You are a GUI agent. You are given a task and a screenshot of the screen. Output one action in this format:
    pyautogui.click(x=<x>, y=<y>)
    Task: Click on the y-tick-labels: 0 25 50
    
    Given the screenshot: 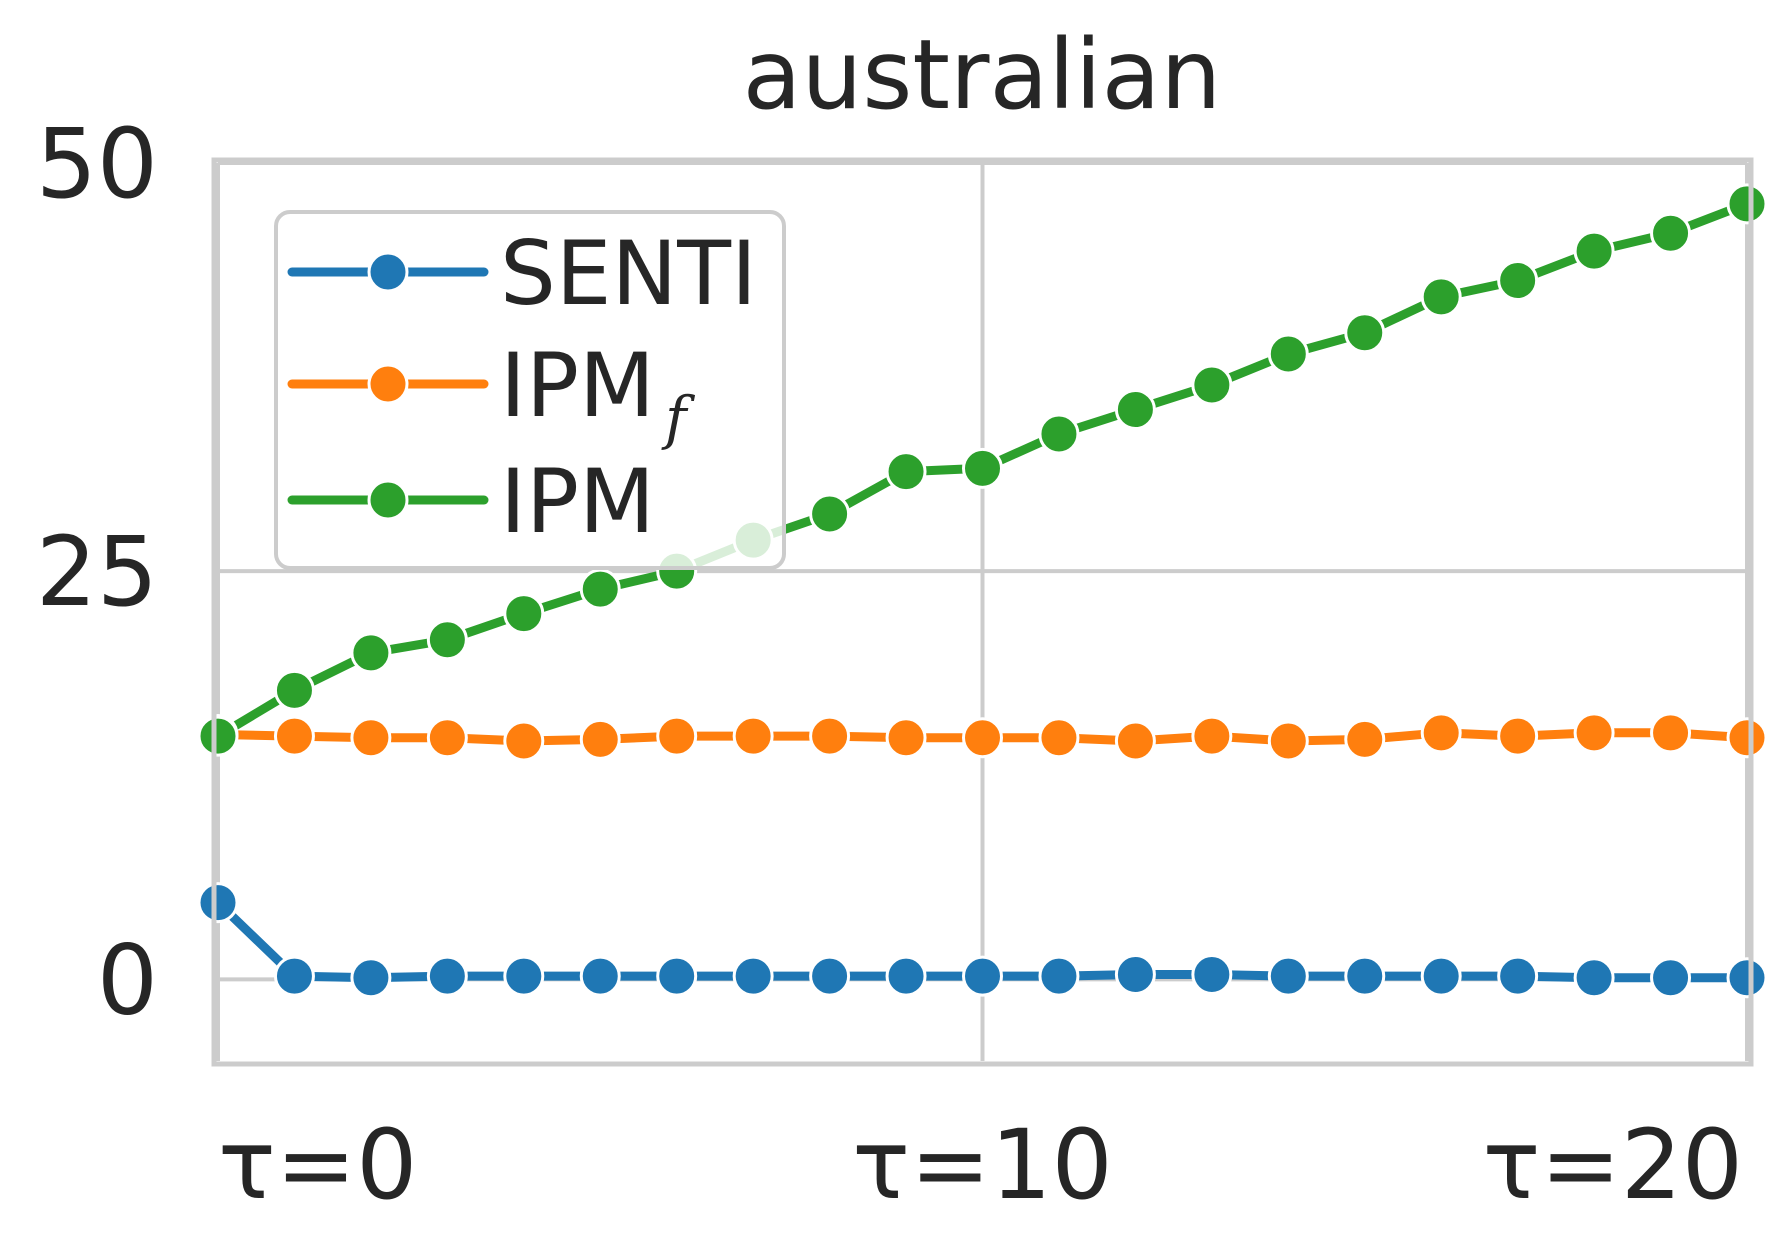 What is the action you would take?
    pyautogui.click(x=97, y=572)
    